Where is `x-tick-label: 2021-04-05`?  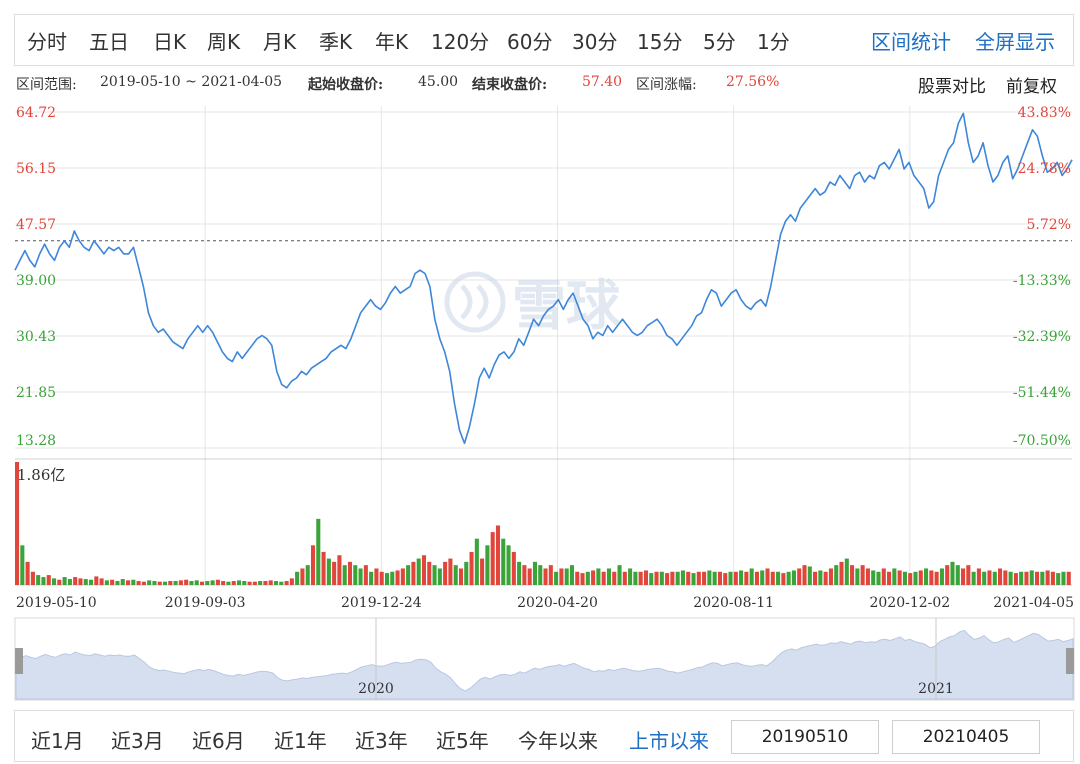 x-tick-label: 2021-04-05 is located at coordinates (1033, 603).